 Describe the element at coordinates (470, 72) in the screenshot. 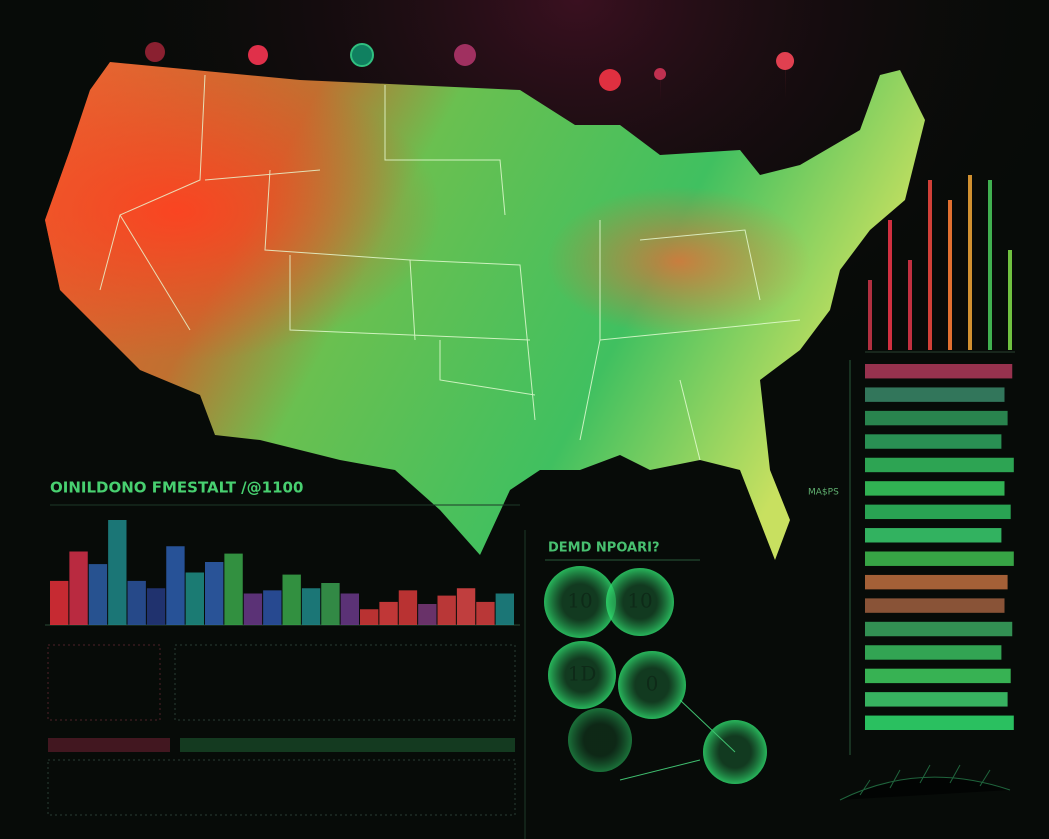

I see `top-markers` at that location.